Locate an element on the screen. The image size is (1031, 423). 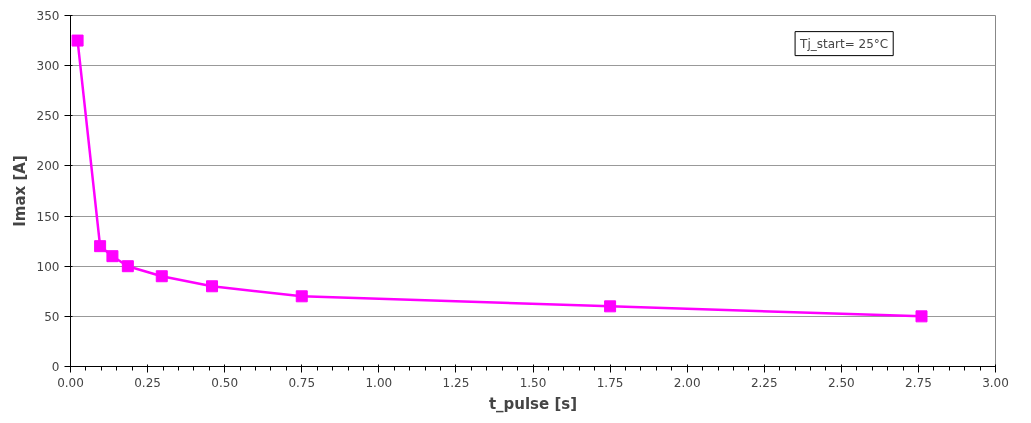
x-tick-label: 0.50 is located at coordinates (225, 382).